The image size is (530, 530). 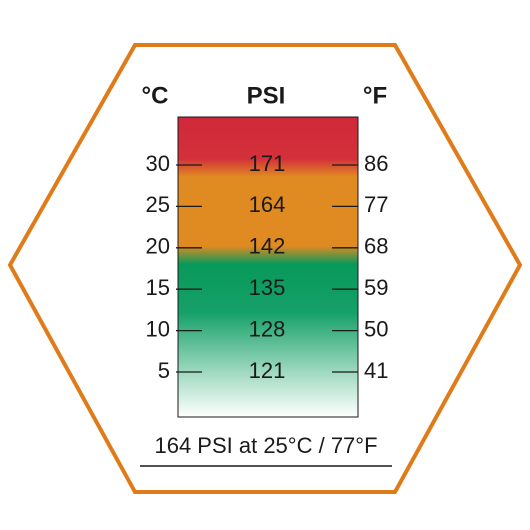 What do you see at coordinates (376, 204) in the screenshot?
I see `fahrenheit-label: 77` at bounding box center [376, 204].